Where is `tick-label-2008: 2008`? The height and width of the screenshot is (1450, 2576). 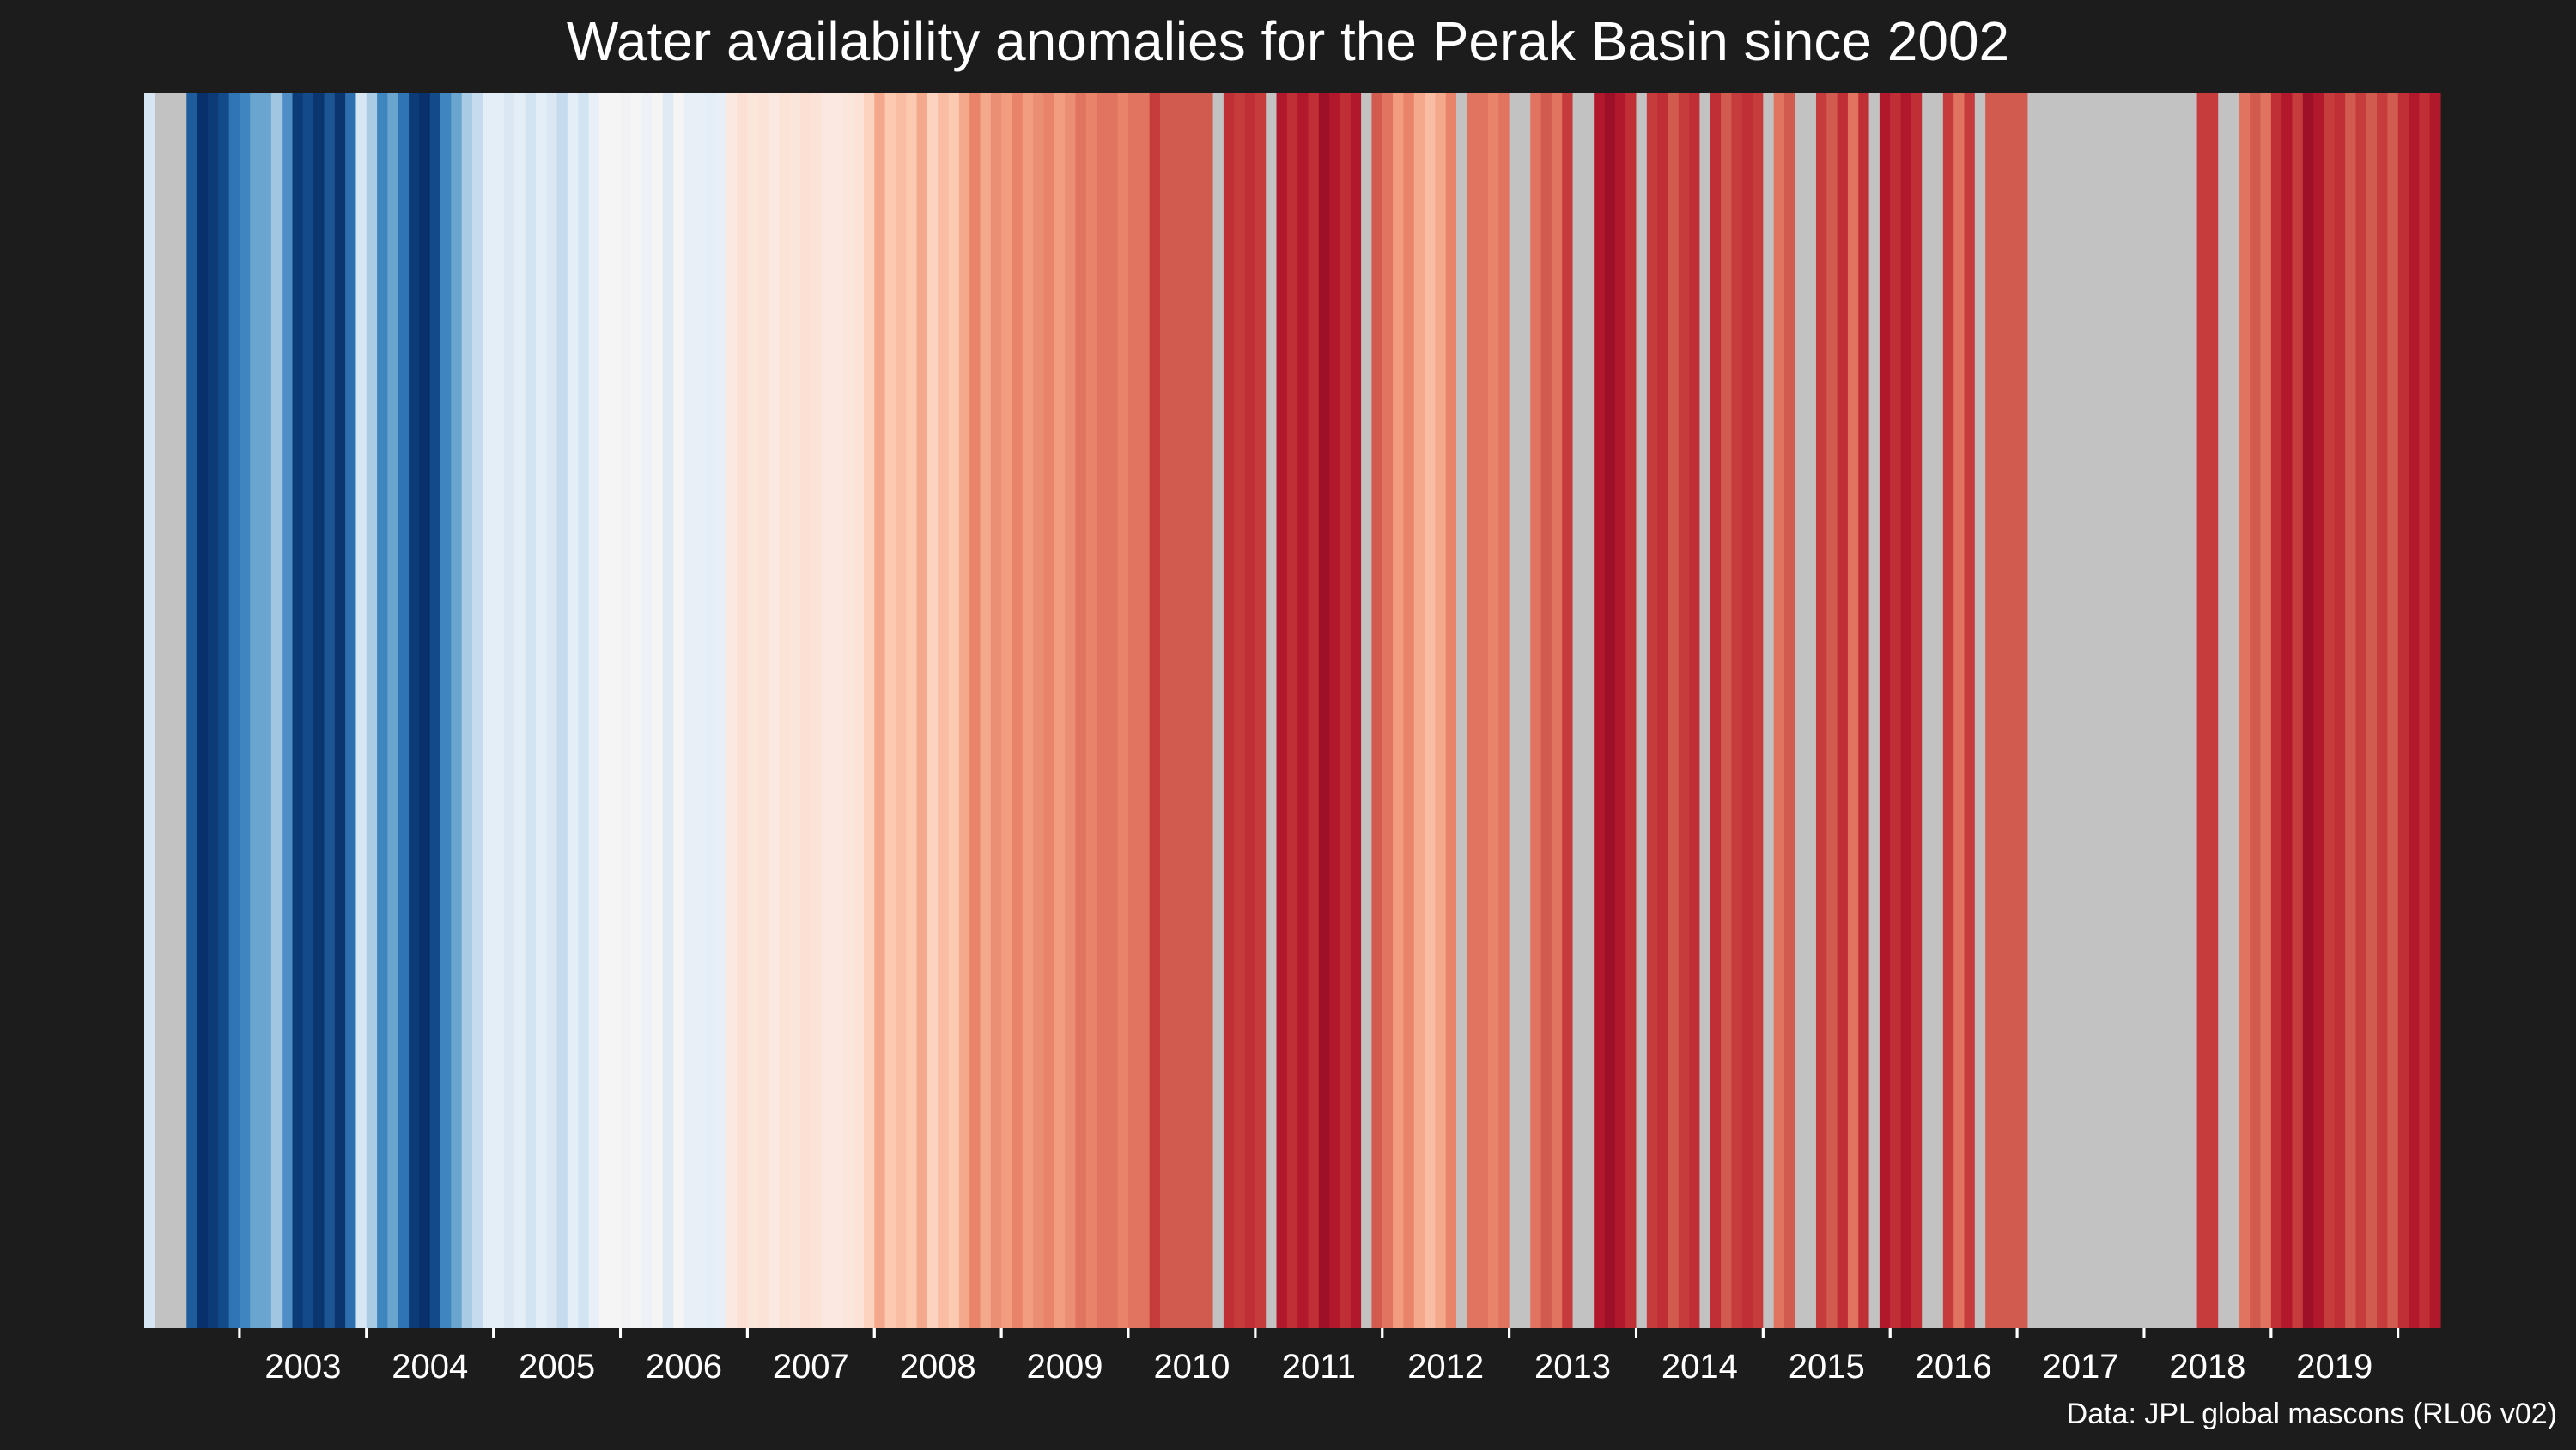 tick-label-2008: 2008 is located at coordinates (938, 1367).